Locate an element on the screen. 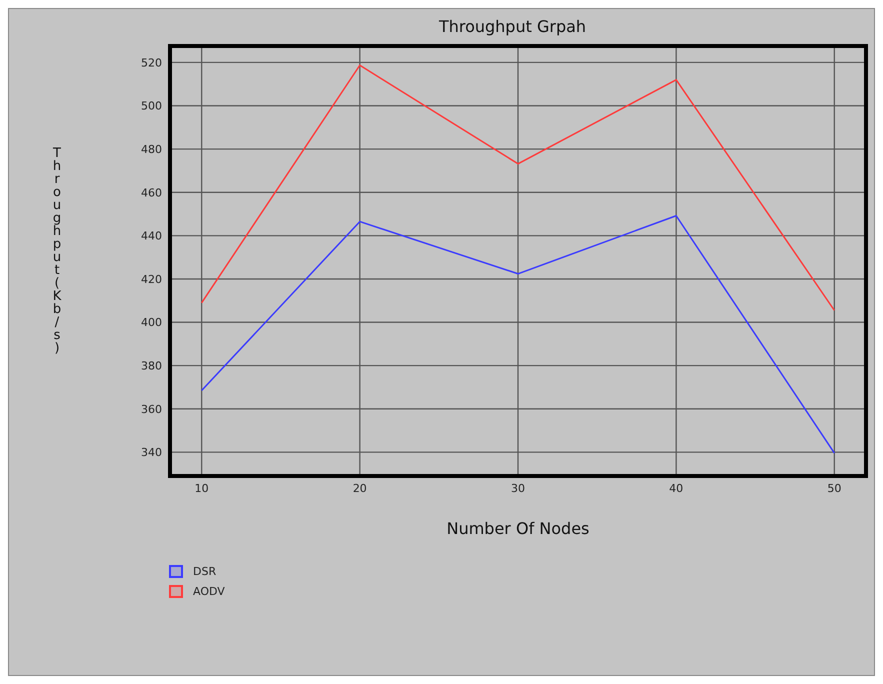  y-tick-label: 500 is located at coordinates (151, 106).